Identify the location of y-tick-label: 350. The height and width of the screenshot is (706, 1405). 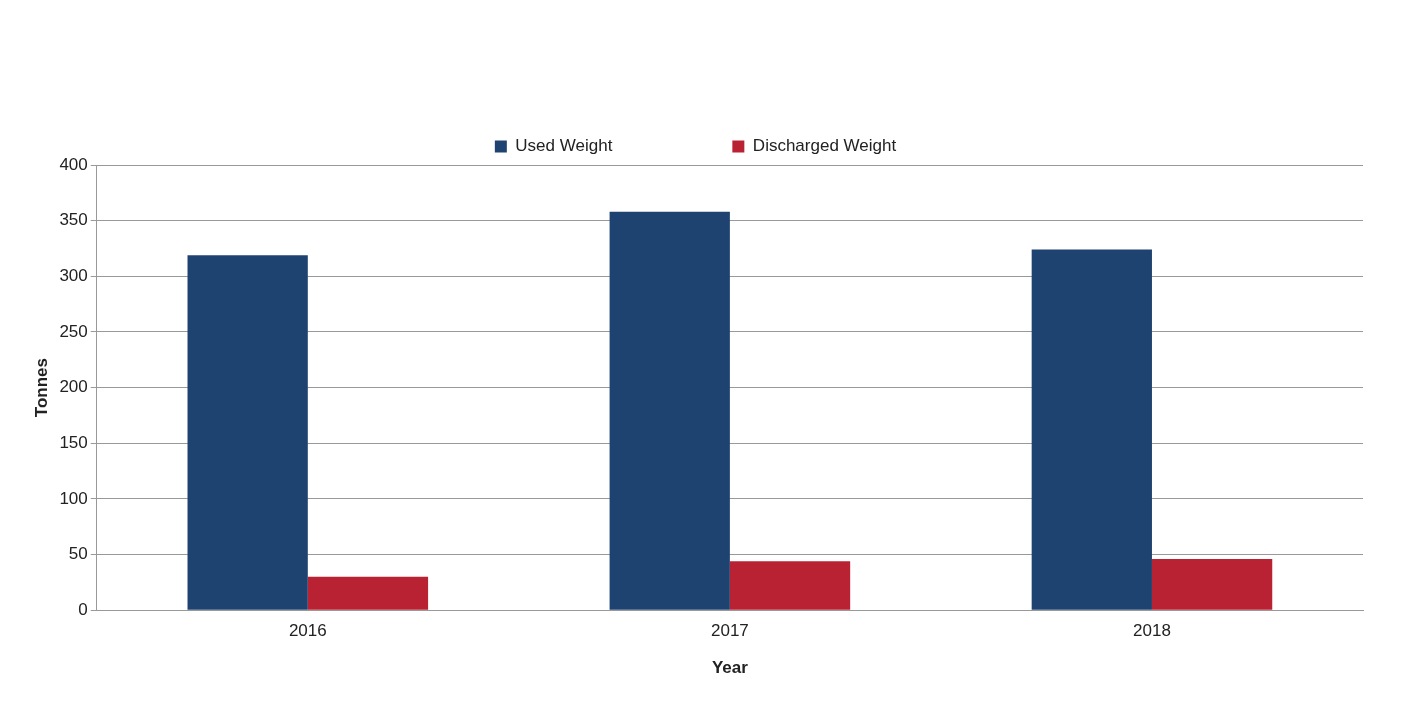
(73, 220).